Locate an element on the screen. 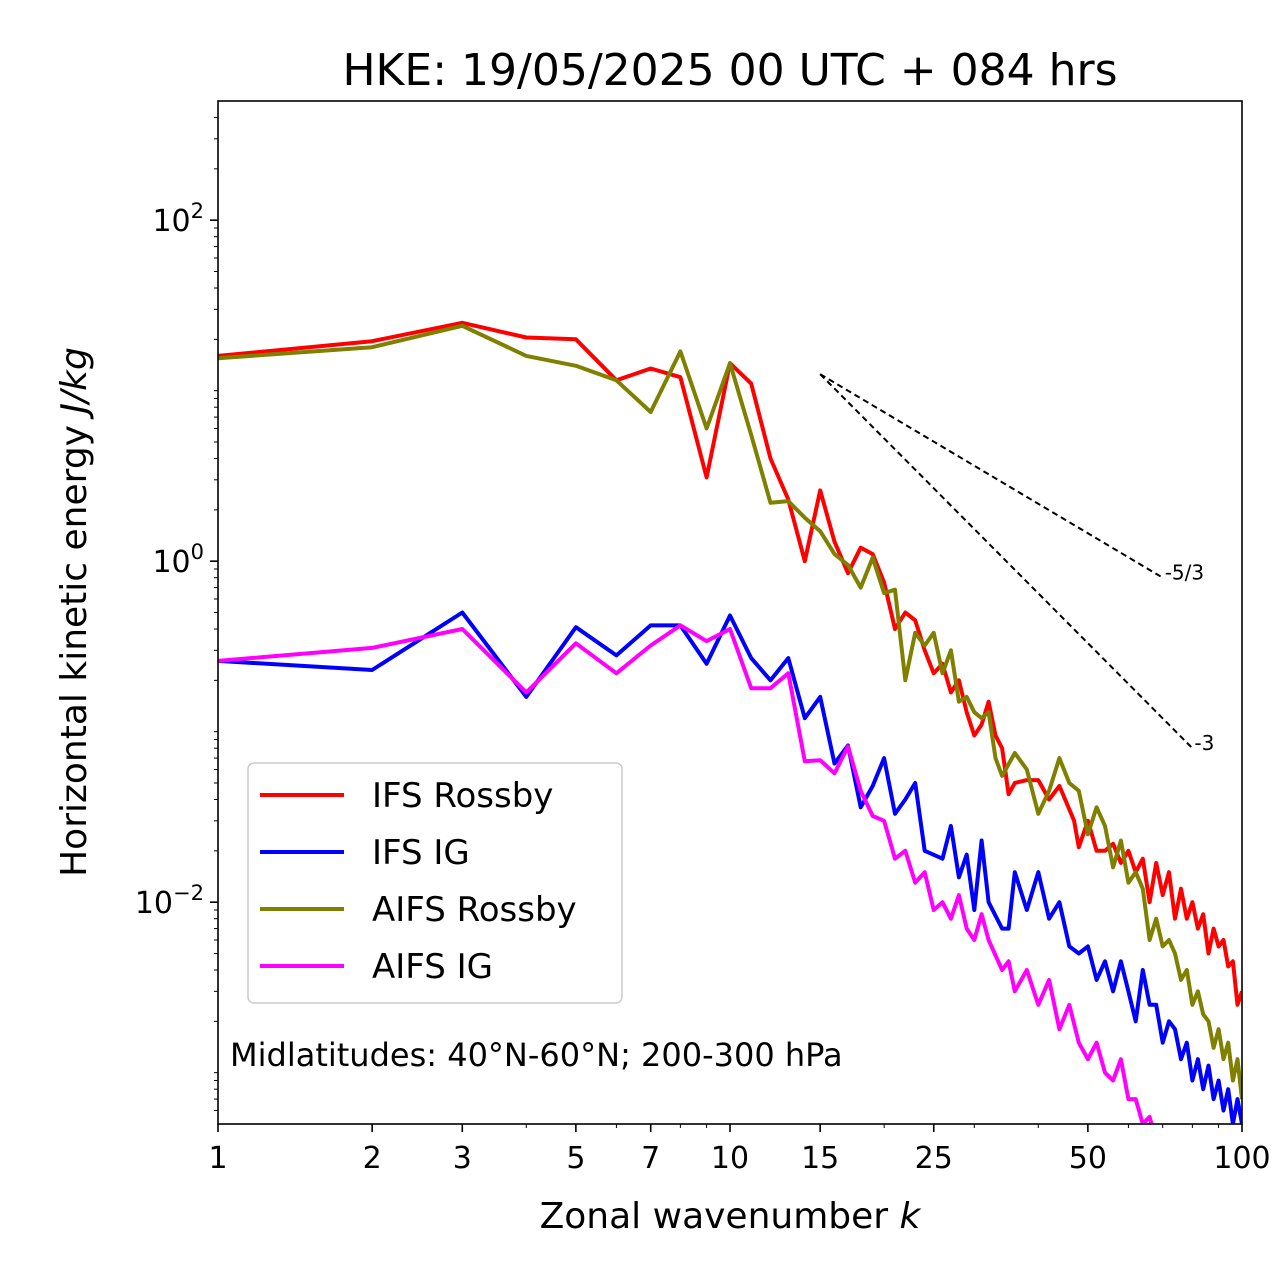 This screenshot has width=1280, height=1288. legend-label-ifs-rossby: IFS Rossby is located at coordinates (462, 796).